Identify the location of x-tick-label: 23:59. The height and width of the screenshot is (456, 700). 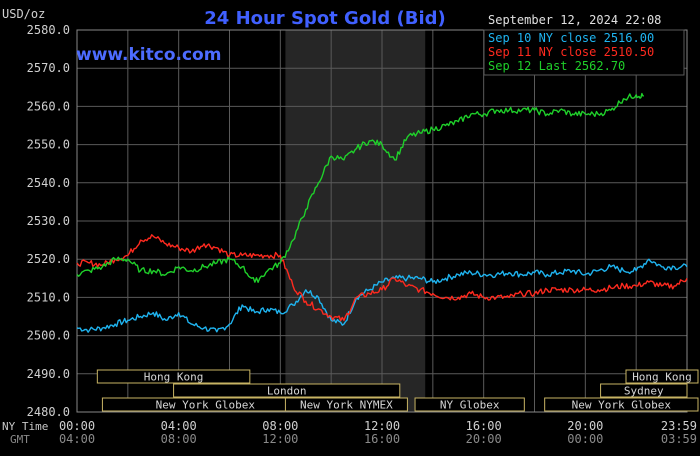
(679, 426).